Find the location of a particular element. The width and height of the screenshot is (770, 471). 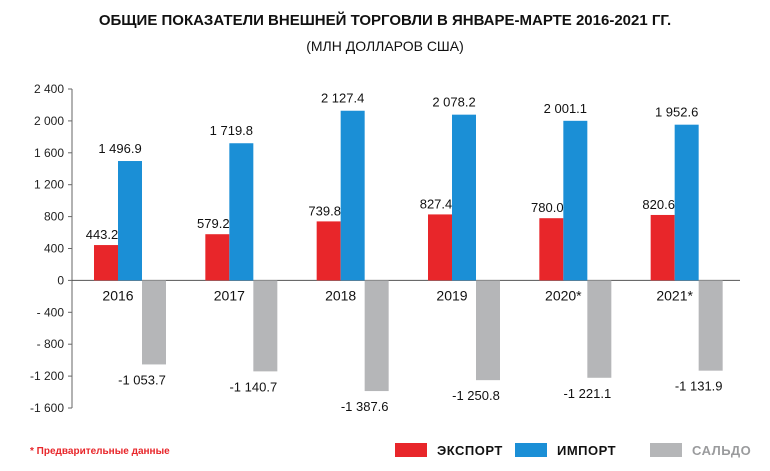

x-tick-label: 2021* is located at coordinates (674, 295).